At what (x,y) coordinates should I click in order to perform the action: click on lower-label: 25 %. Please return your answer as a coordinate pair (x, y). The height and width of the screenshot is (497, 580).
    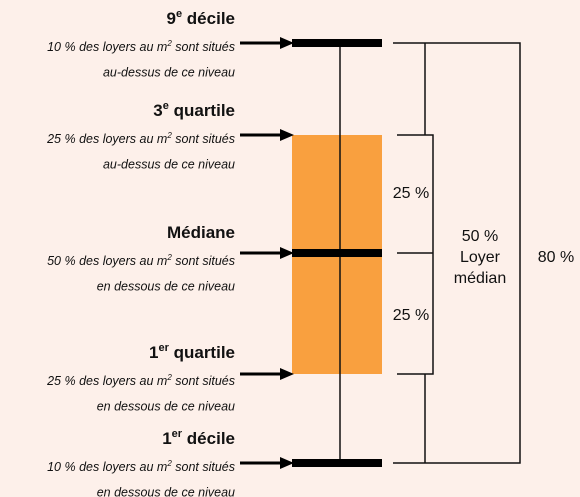
    Looking at the image, I should click on (411, 315).